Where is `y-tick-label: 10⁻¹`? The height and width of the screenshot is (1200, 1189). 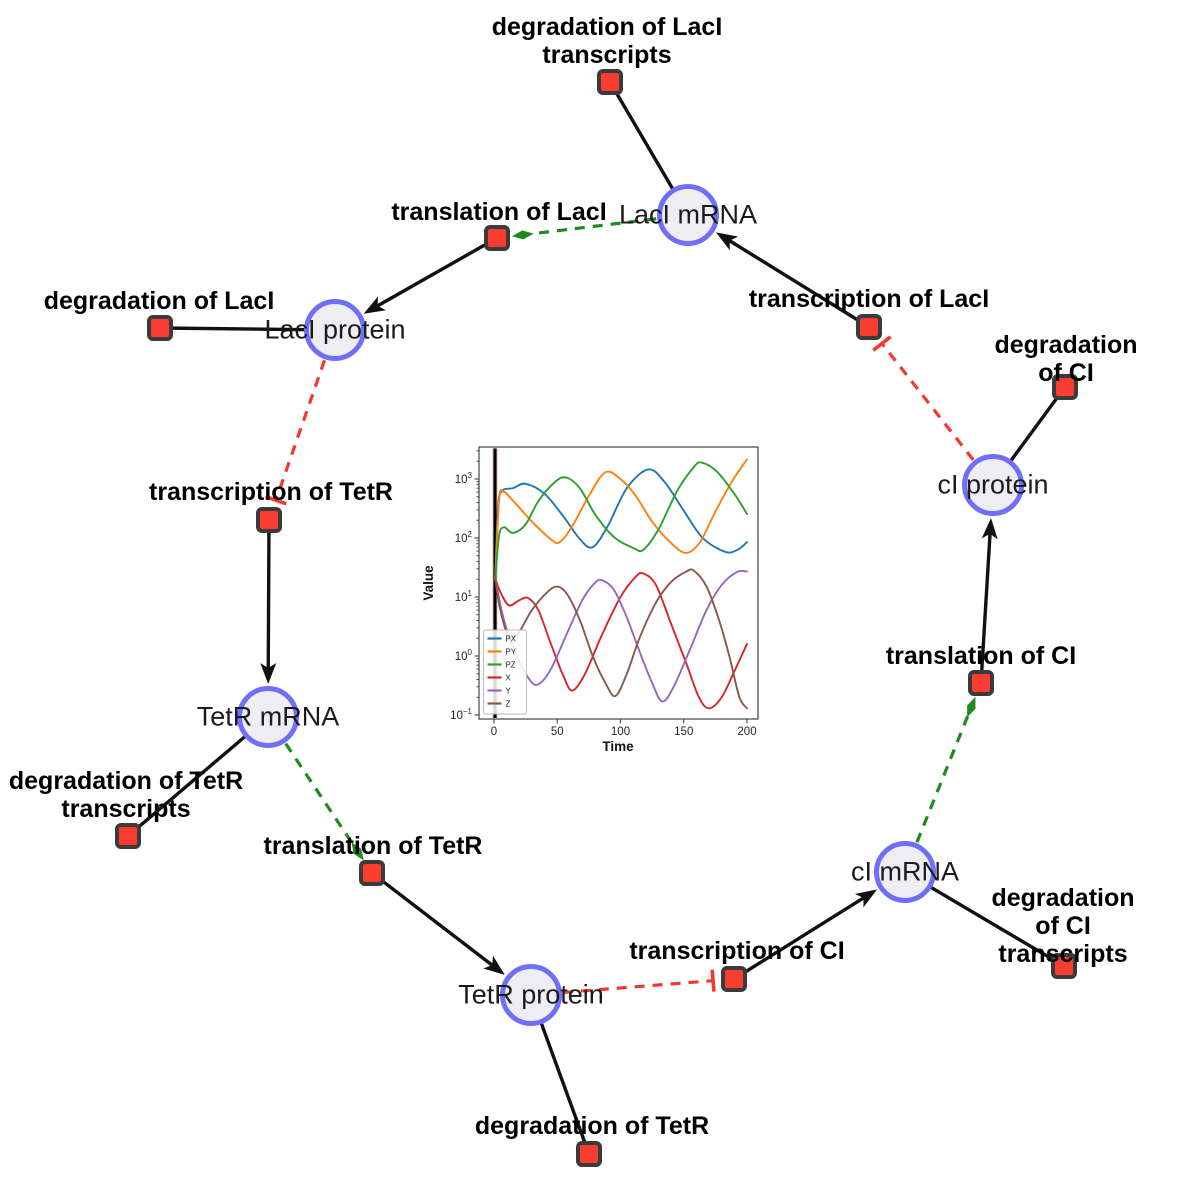 y-tick-label: 10⁻¹ is located at coordinates (461, 714).